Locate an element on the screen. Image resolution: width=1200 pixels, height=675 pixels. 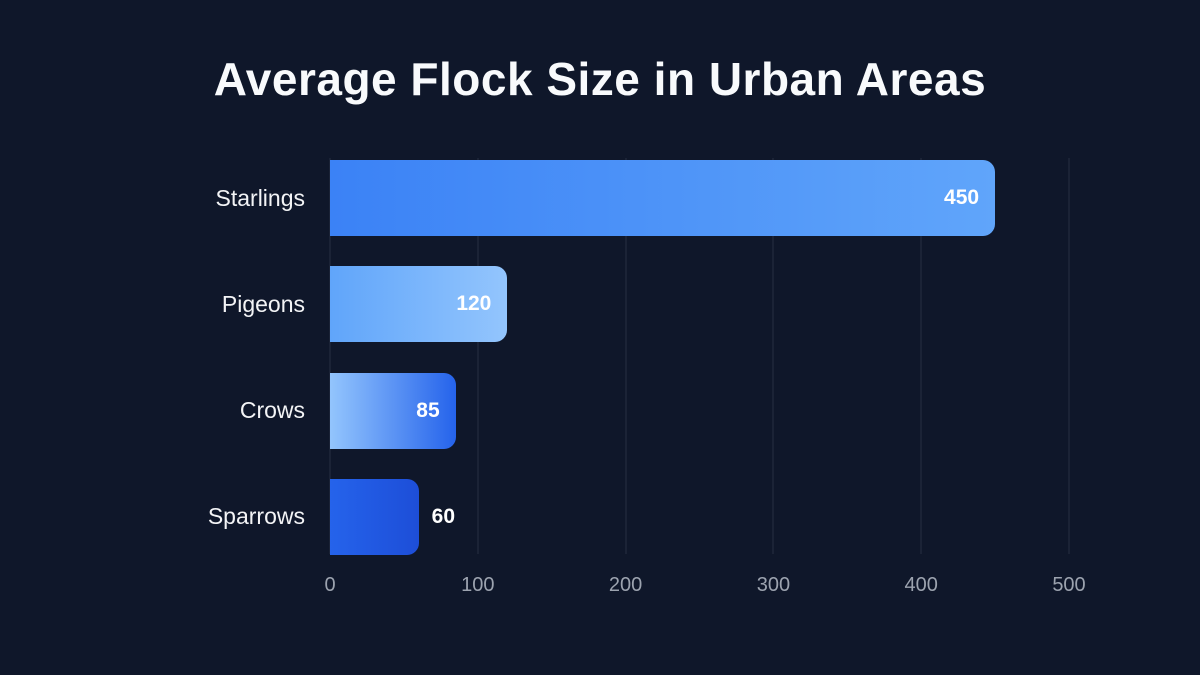
x-axis: 0 100 200 300 400 500 is located at coordinates (704, 575).